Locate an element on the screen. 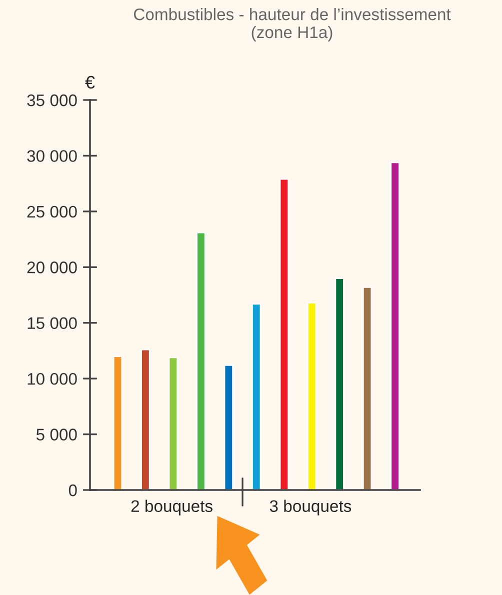 Image resolution: width=502 pixels, height=595 pixels. y-axis-title: € is located at coordinates (90, 82).